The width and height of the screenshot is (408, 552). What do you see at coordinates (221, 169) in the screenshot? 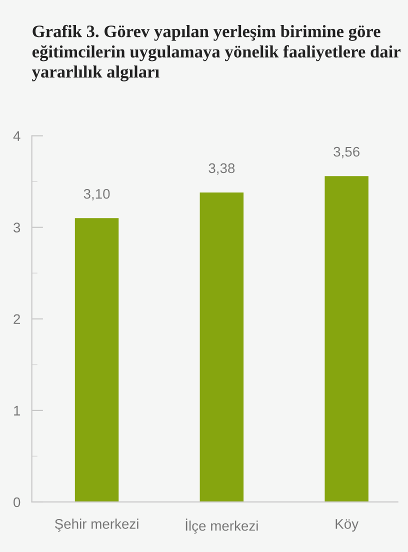
I see `data-label: 3,38` at bounding box center [221, 169].